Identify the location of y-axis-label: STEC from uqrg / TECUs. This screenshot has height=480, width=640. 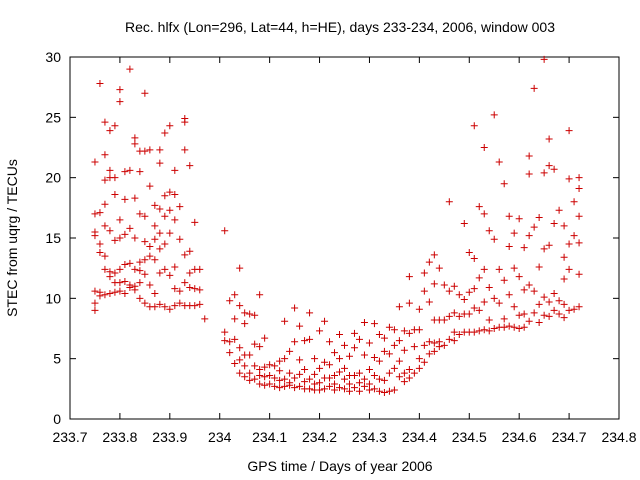
(12, 238).